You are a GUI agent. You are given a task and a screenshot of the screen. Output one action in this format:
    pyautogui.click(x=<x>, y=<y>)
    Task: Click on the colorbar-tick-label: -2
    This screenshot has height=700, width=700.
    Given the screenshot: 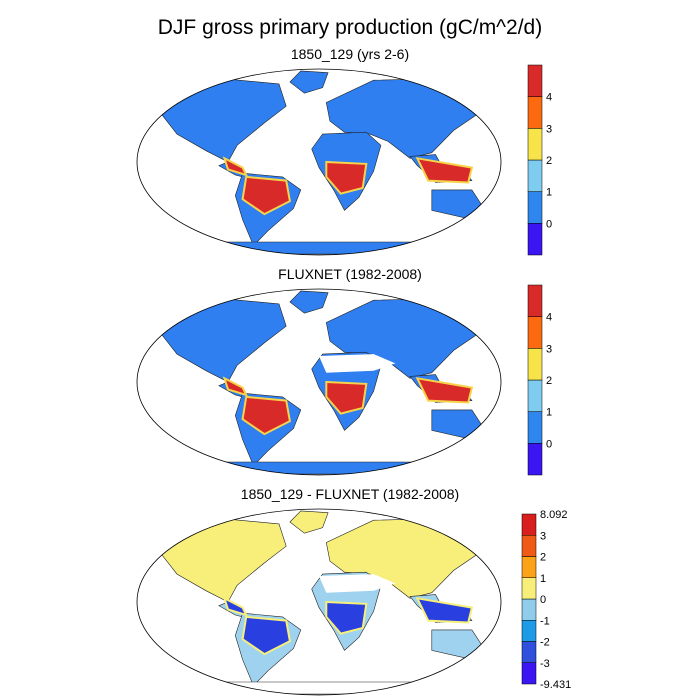 What is the action you would take?
    pyautogui.click(x=545, y=643)
    